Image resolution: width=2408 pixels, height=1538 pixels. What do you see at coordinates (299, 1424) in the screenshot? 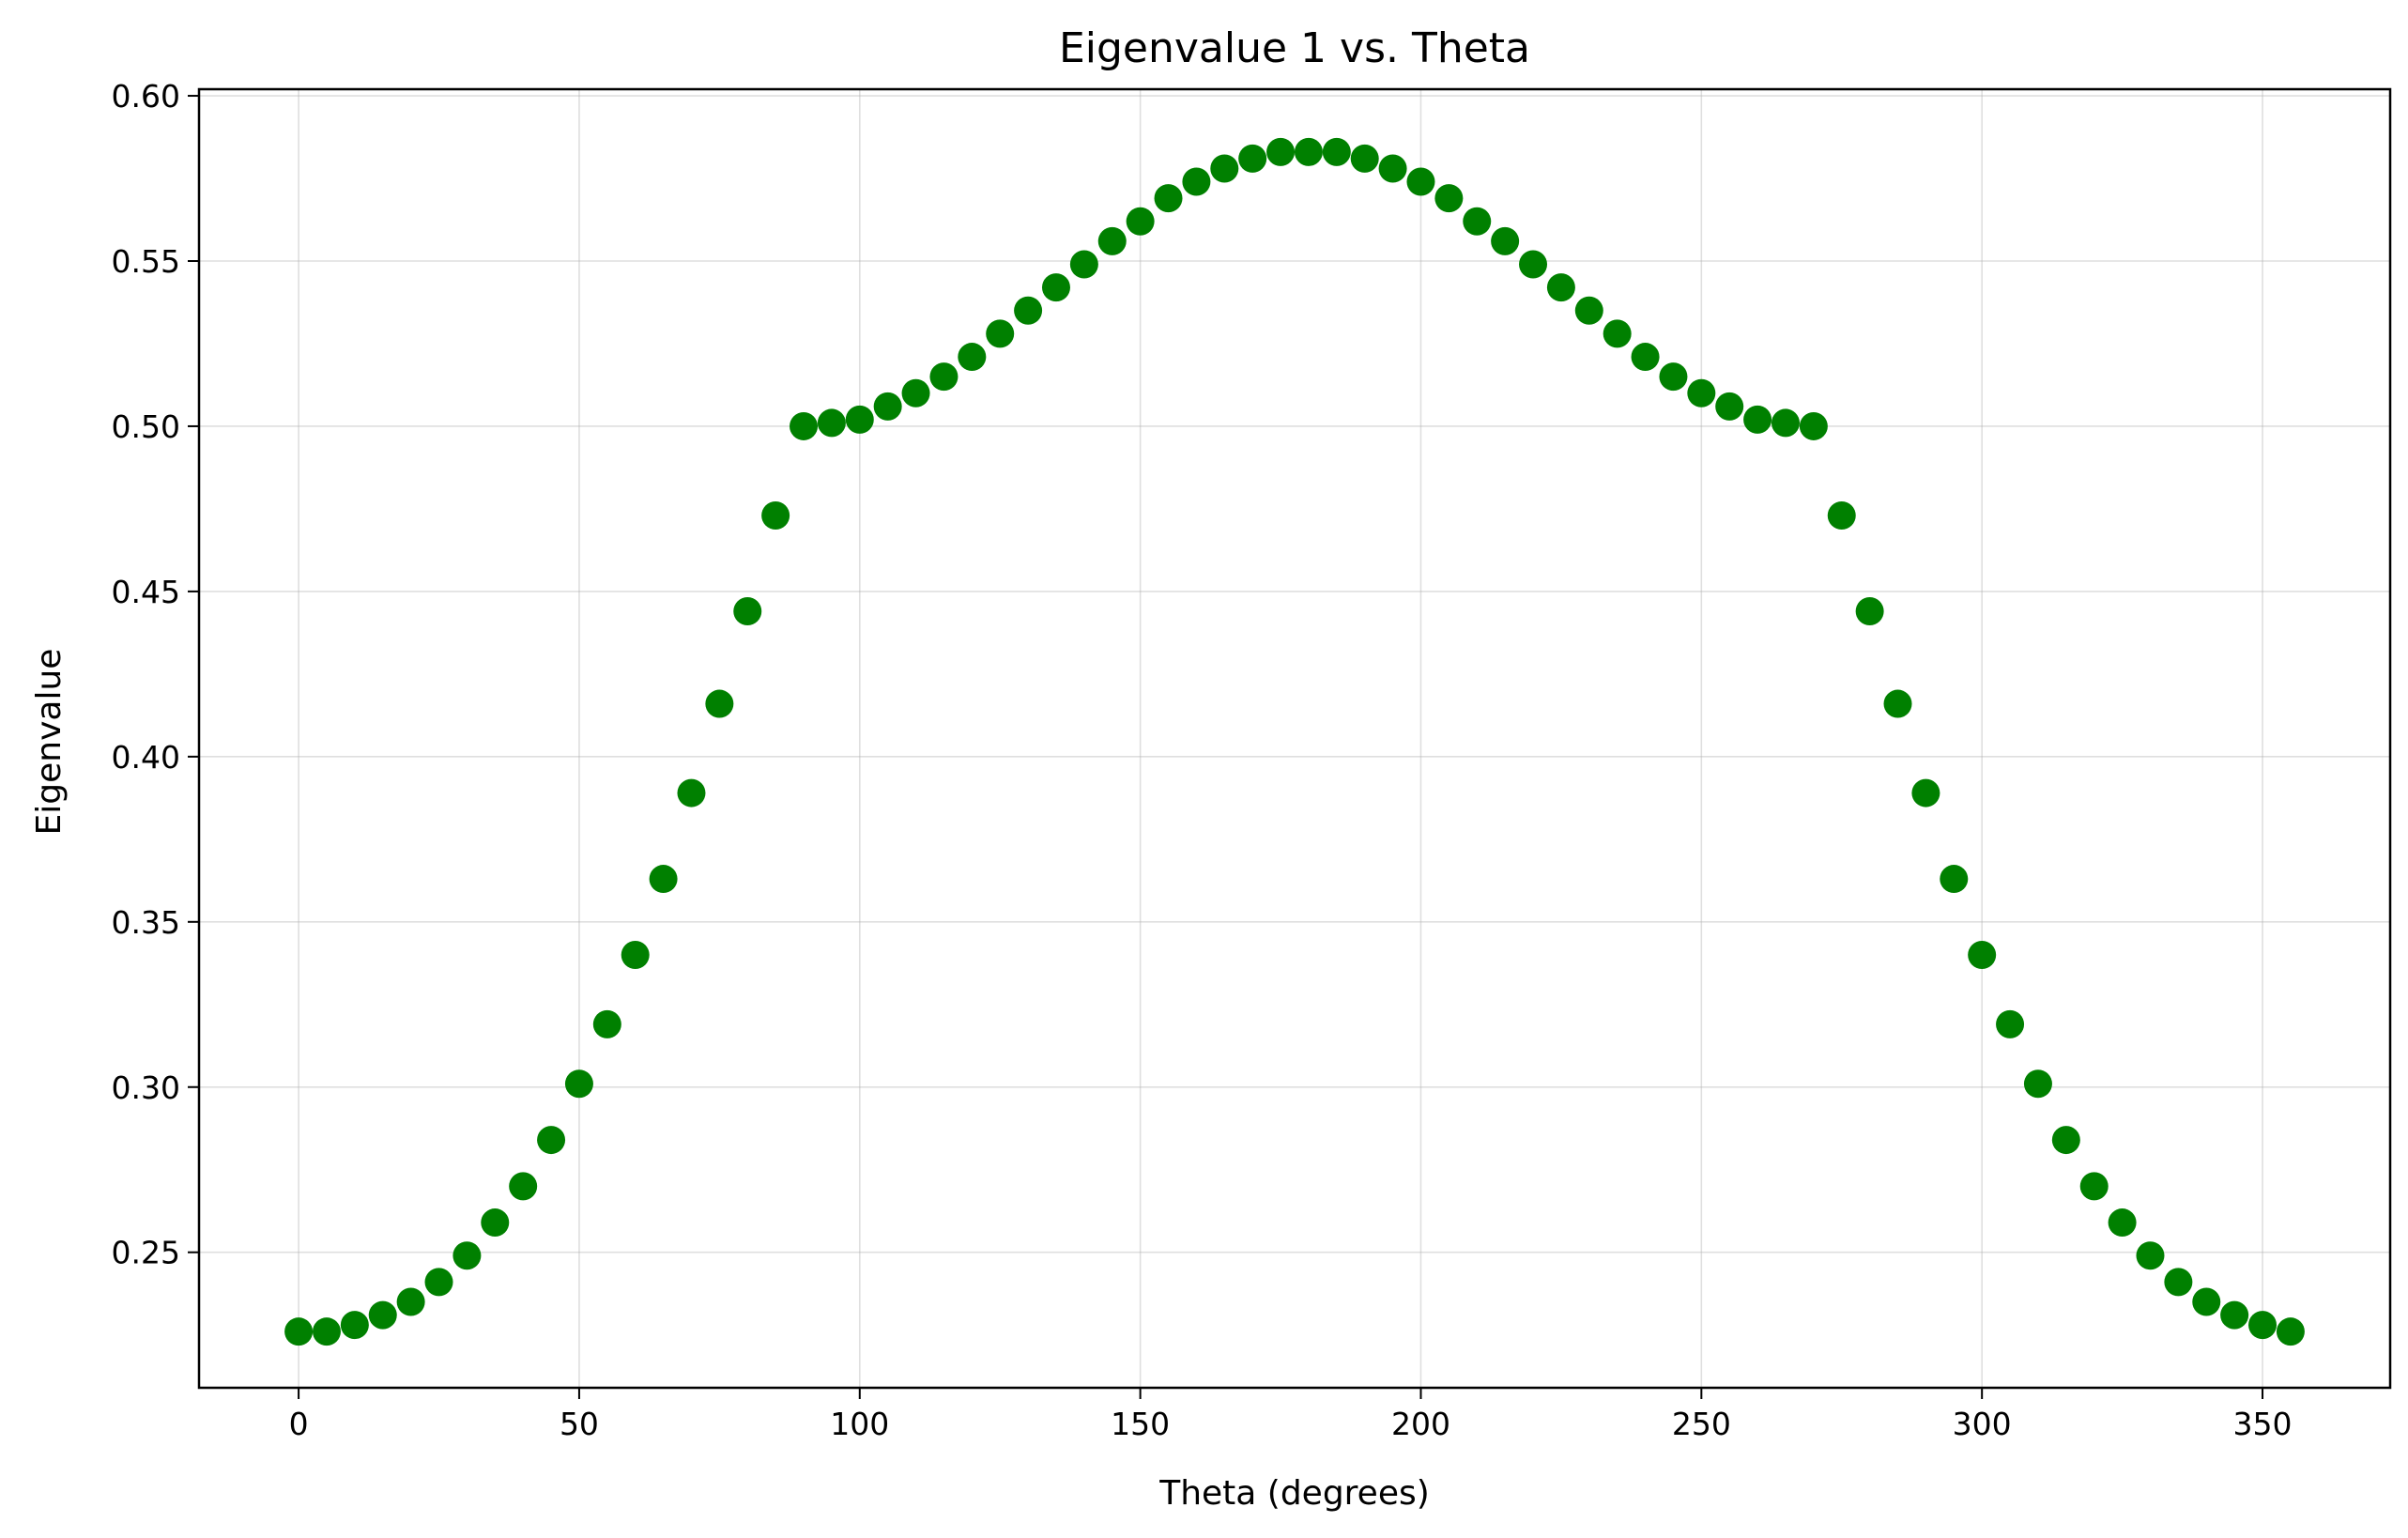
I see `x-tick-label: 0` at bounding box center [299, 1424].